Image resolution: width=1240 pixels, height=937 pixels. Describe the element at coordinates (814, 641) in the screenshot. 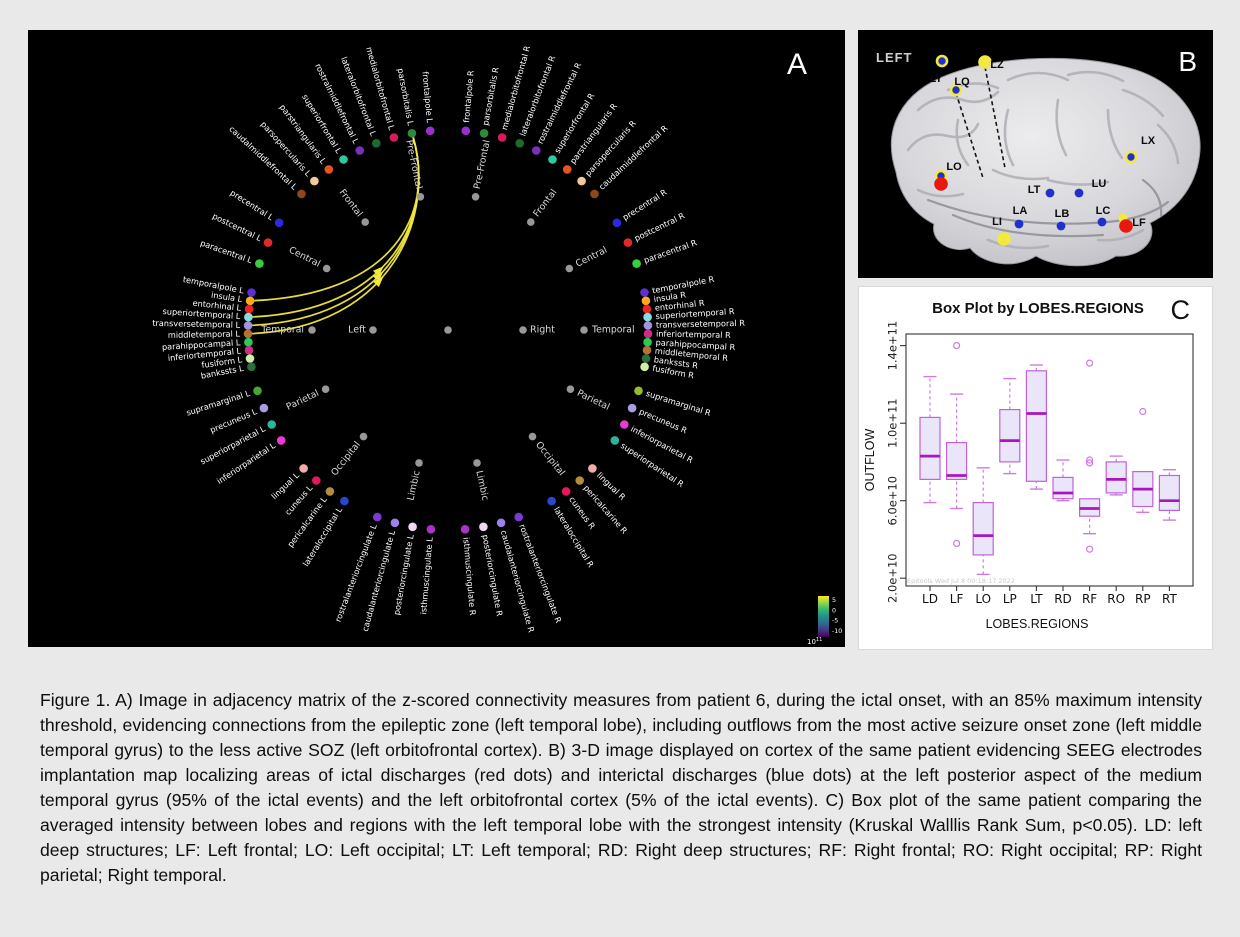

I see `colorbar-scale-label: 1011` at that location.